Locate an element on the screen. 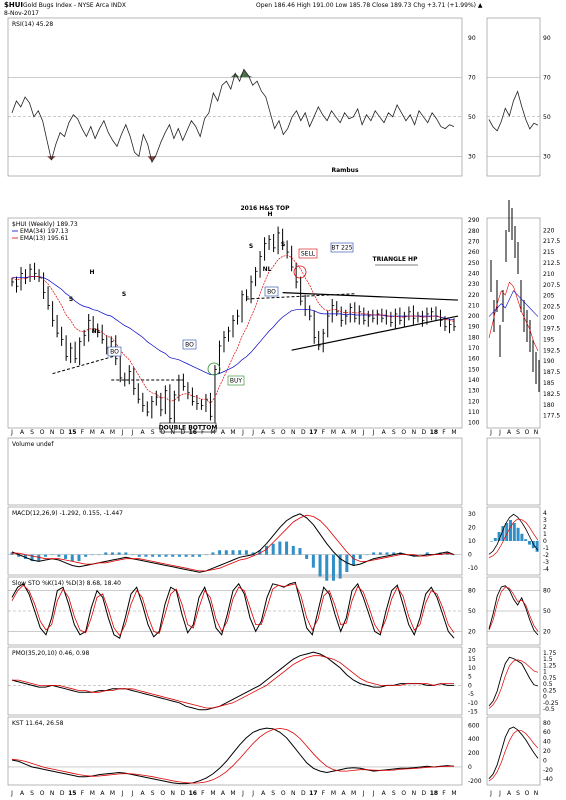 The width and height of the screenshot is (566, 800). rsi-line is located at coordinates (233, 116).